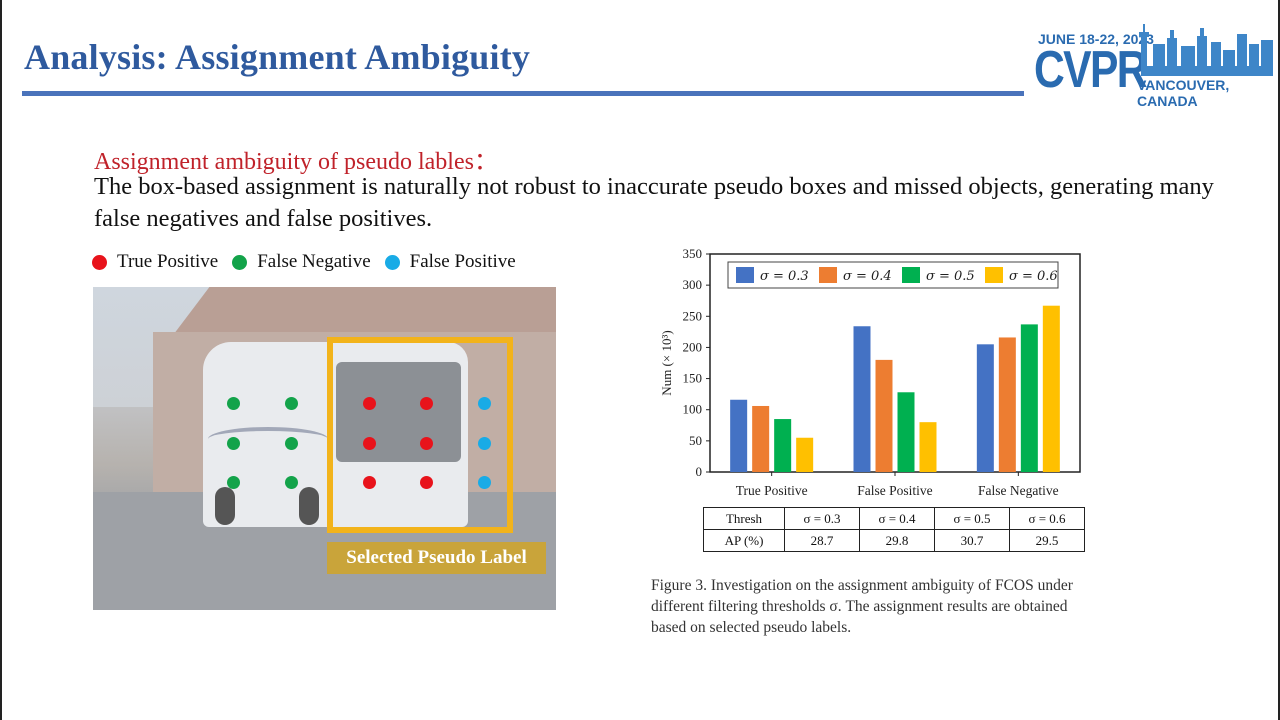  Describe the element at coordinates (822, 540) in the screenshot. I see `table-cell: 28.7` at that location.